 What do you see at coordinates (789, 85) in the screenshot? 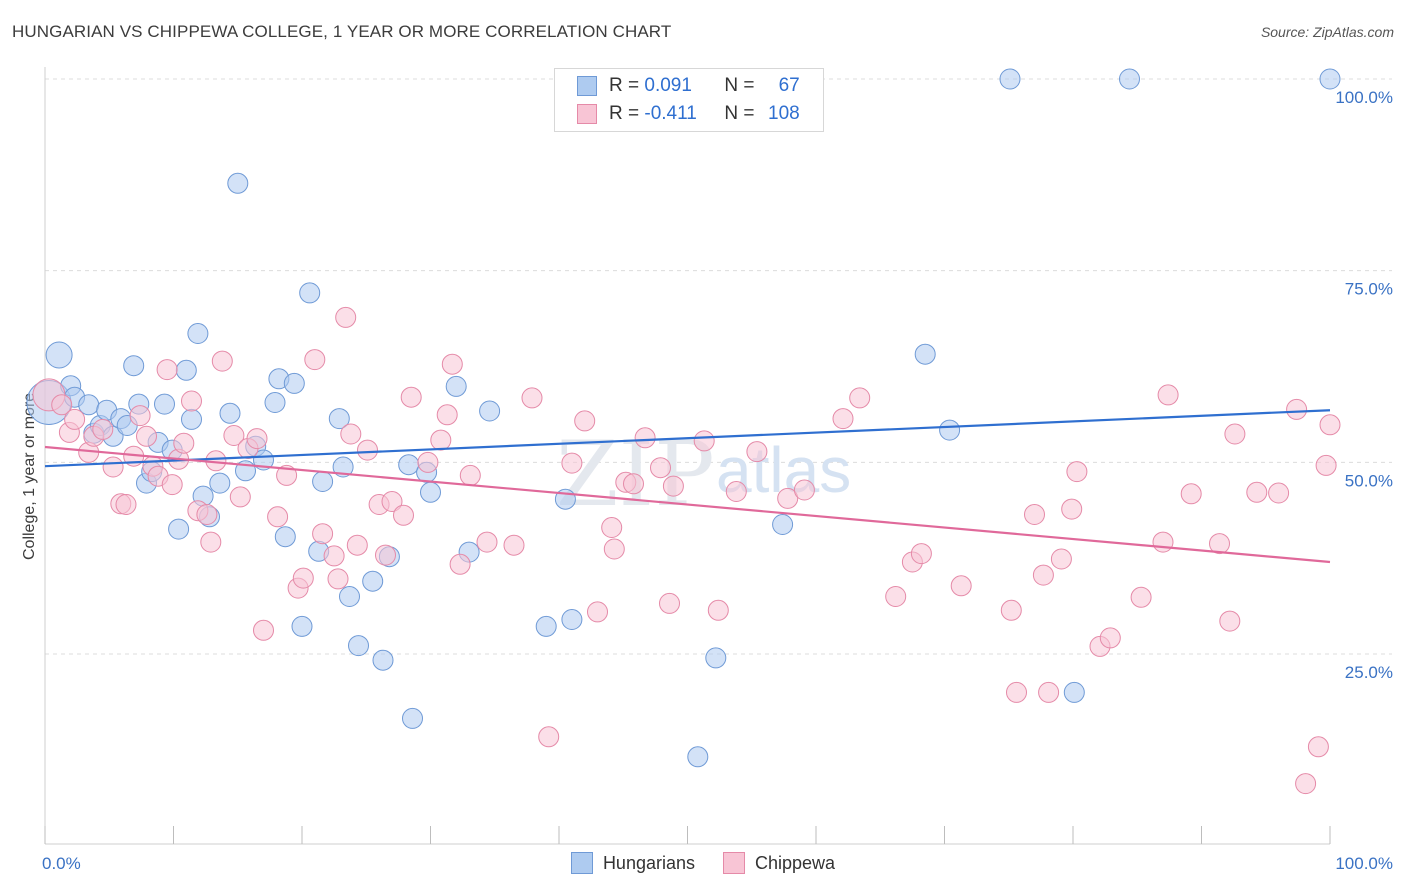
I see `legend-n-value: 67` at bounding box center [789, 85].